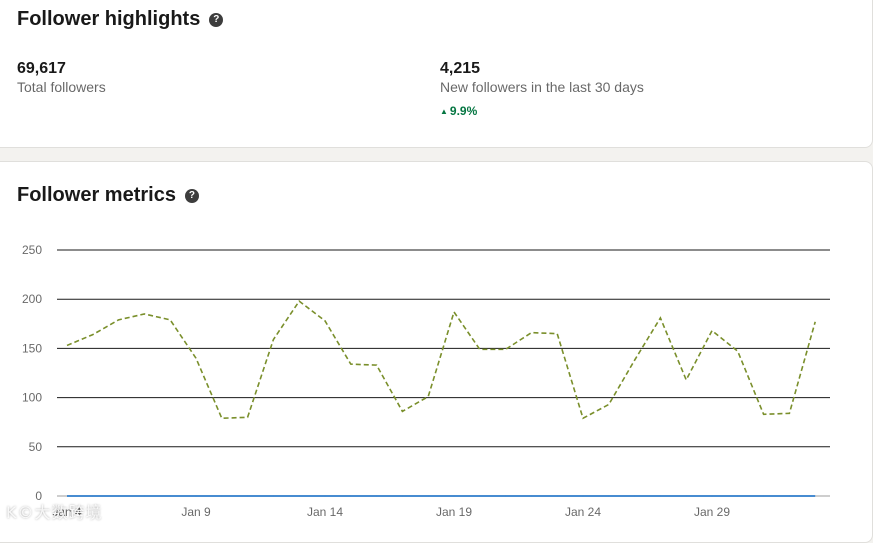 The height and width of the screenshot is (543, 873). What do you see at coordinates (444, 111) in the screenshot?
I see `triangle-up-icon: ▲` at bounding box center [444, 111].